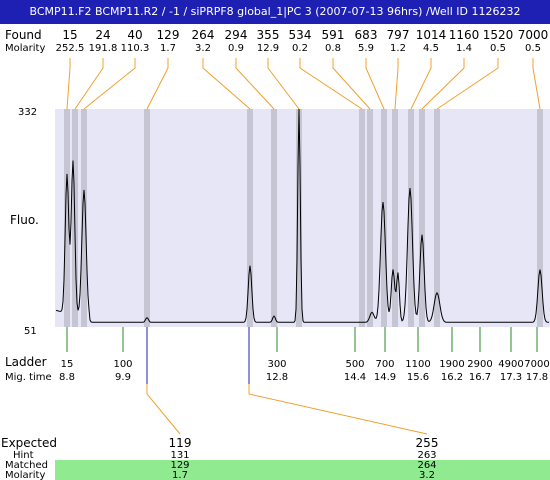 Image resolution: width=550 pixels, height=480 pixels. Describe the element at coordinates (451, 364) in the screenshot. I see `ladder-size: 1900` at that location.